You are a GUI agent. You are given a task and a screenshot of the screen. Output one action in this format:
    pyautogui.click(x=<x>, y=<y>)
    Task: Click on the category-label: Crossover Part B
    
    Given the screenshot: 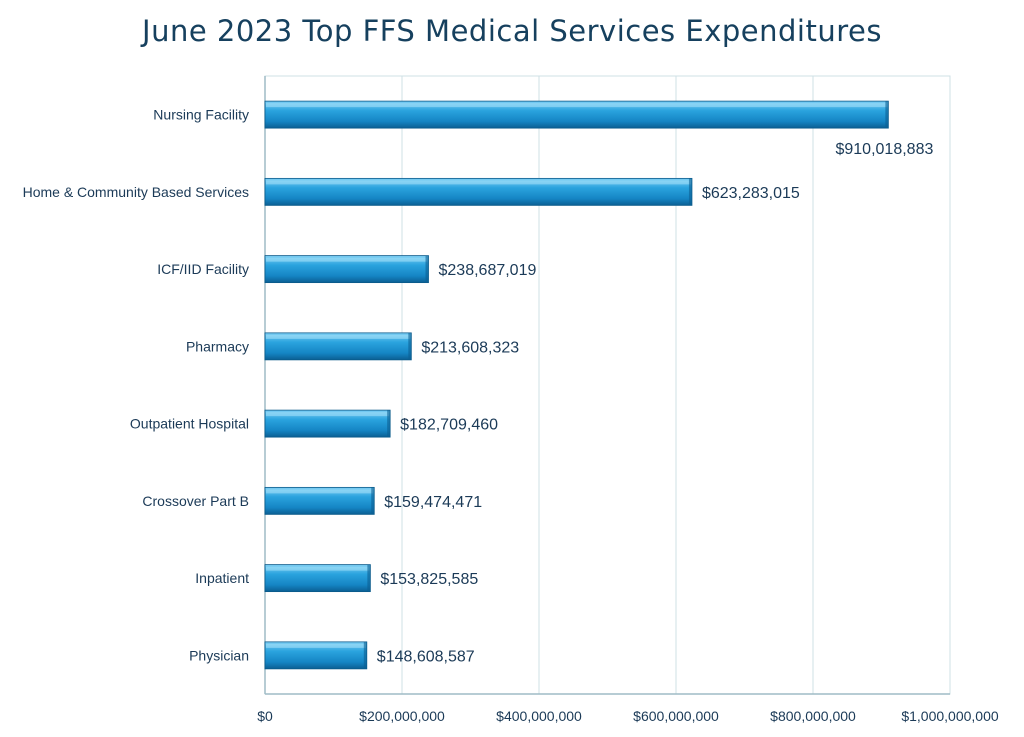 What is the action you would take?
    pyautogui.click(x=195, y=501)
    